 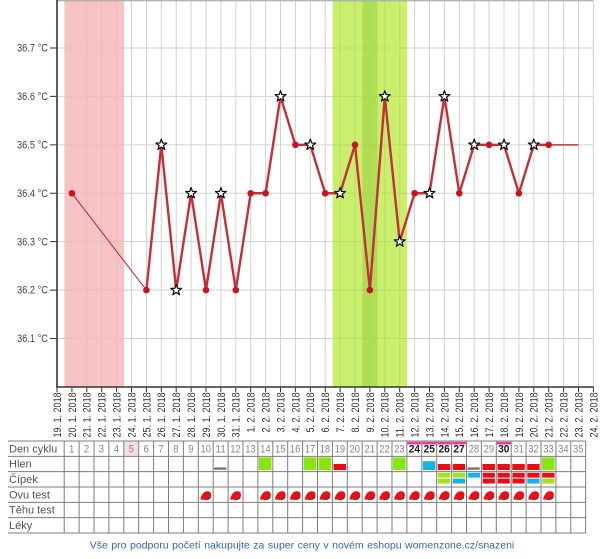 What do you see at coordinates (416, 414) in the screenshot?
I see `svg-text: 12. 2. 2018` at bounding box center [416, 414].